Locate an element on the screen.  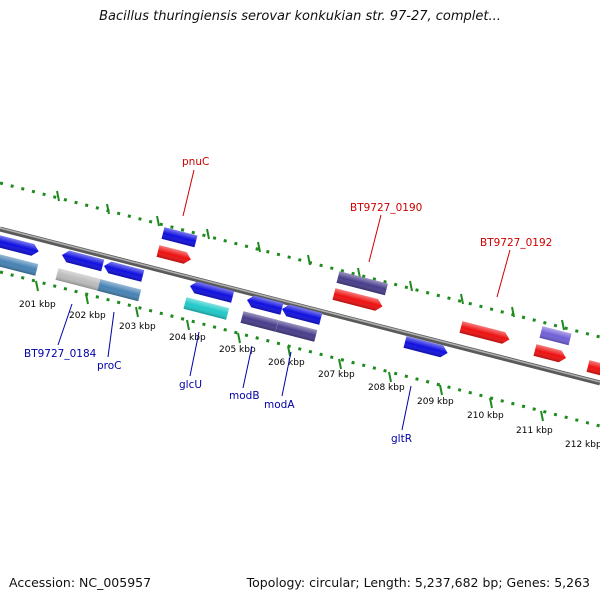
gene-feature-glcU is located at coordinates (206, 308).